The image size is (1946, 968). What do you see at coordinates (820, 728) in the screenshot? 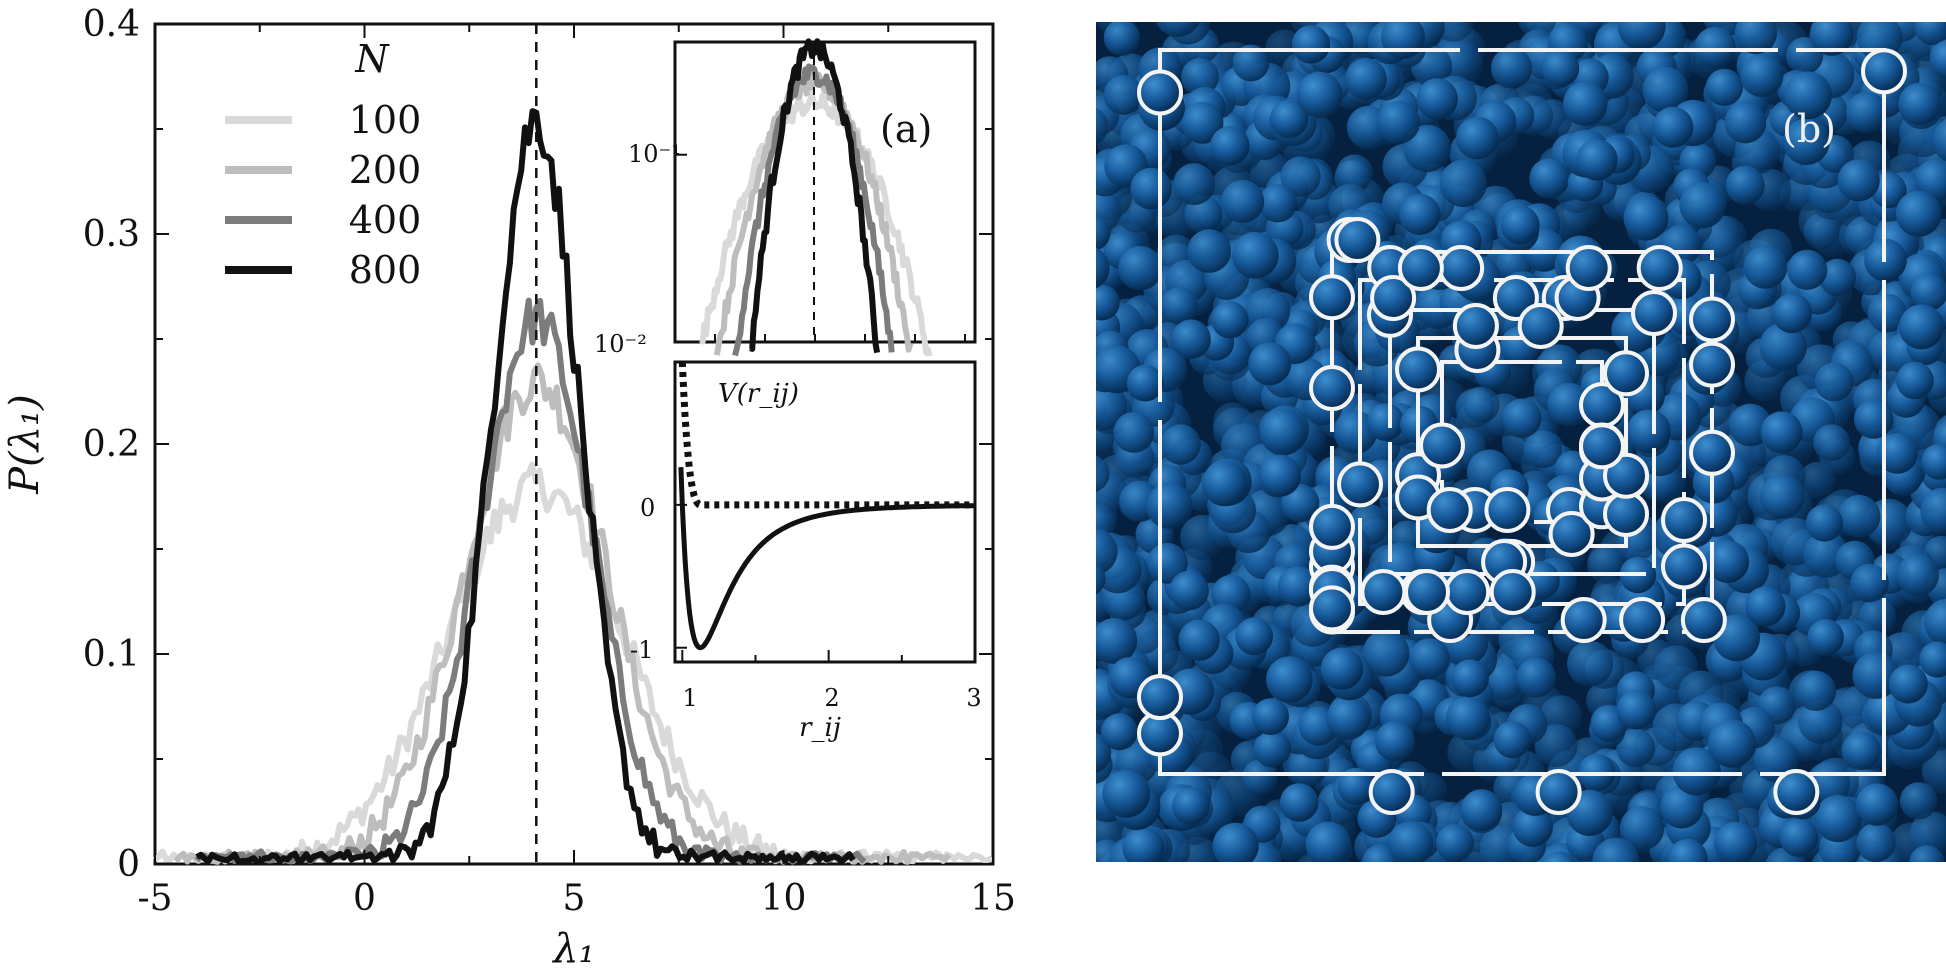
I see `inset-potential-xlabel: r_ij` at bounding box center [820, 728].